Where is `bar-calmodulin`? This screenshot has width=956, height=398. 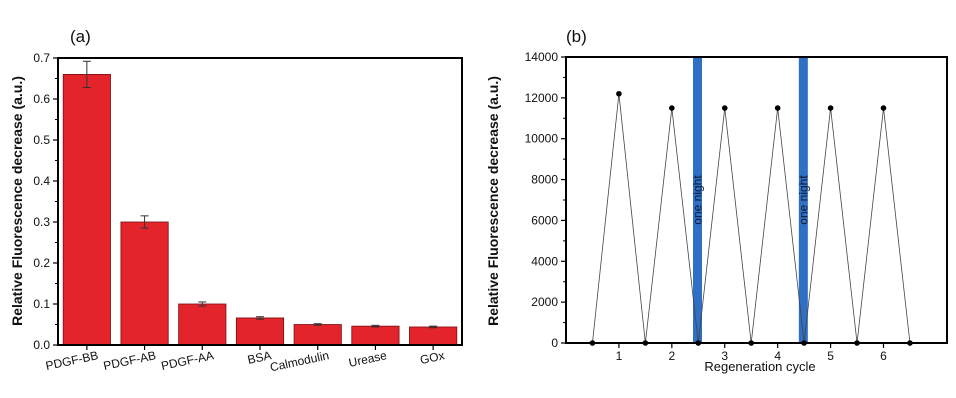 bar-calmodulin is located at coordinates (317, 335).